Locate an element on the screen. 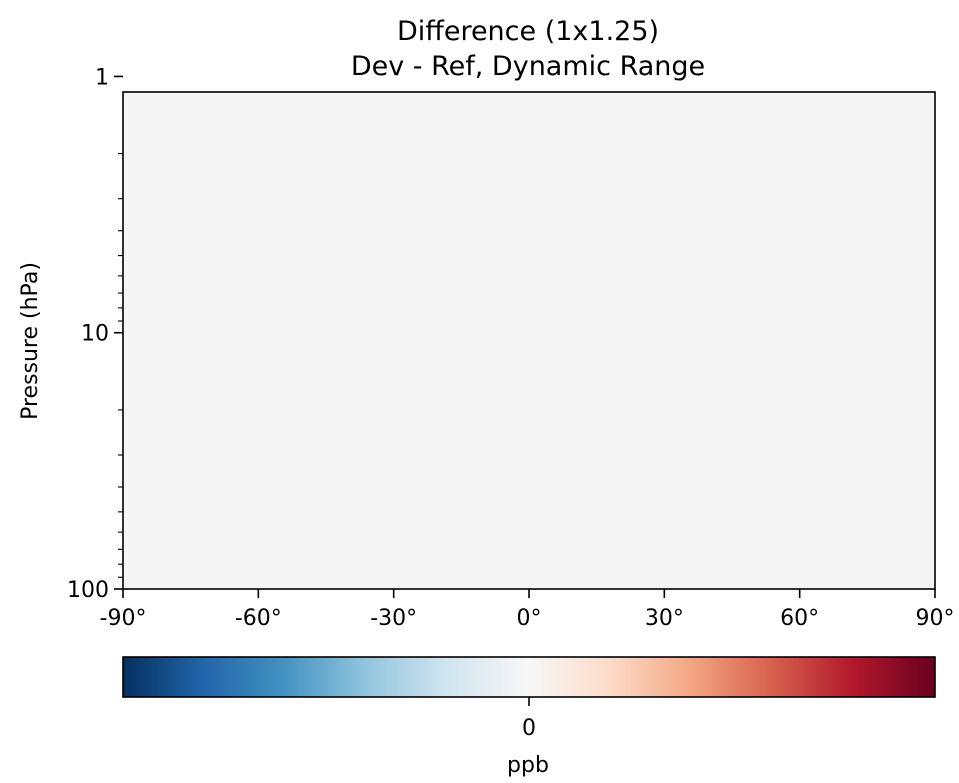 The image size is (959, 783). x-tick-label: 90° is located at coordinates (935, 618).